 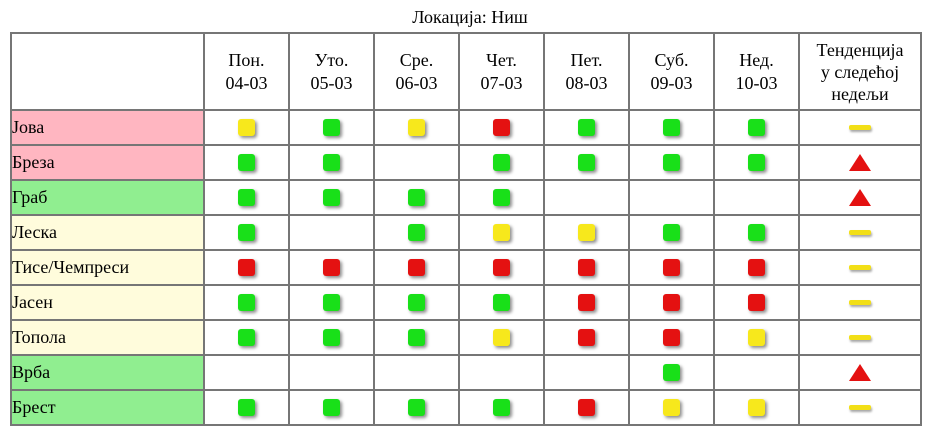 I want to click on day-date: 04-03, so click(x=246, y=82).